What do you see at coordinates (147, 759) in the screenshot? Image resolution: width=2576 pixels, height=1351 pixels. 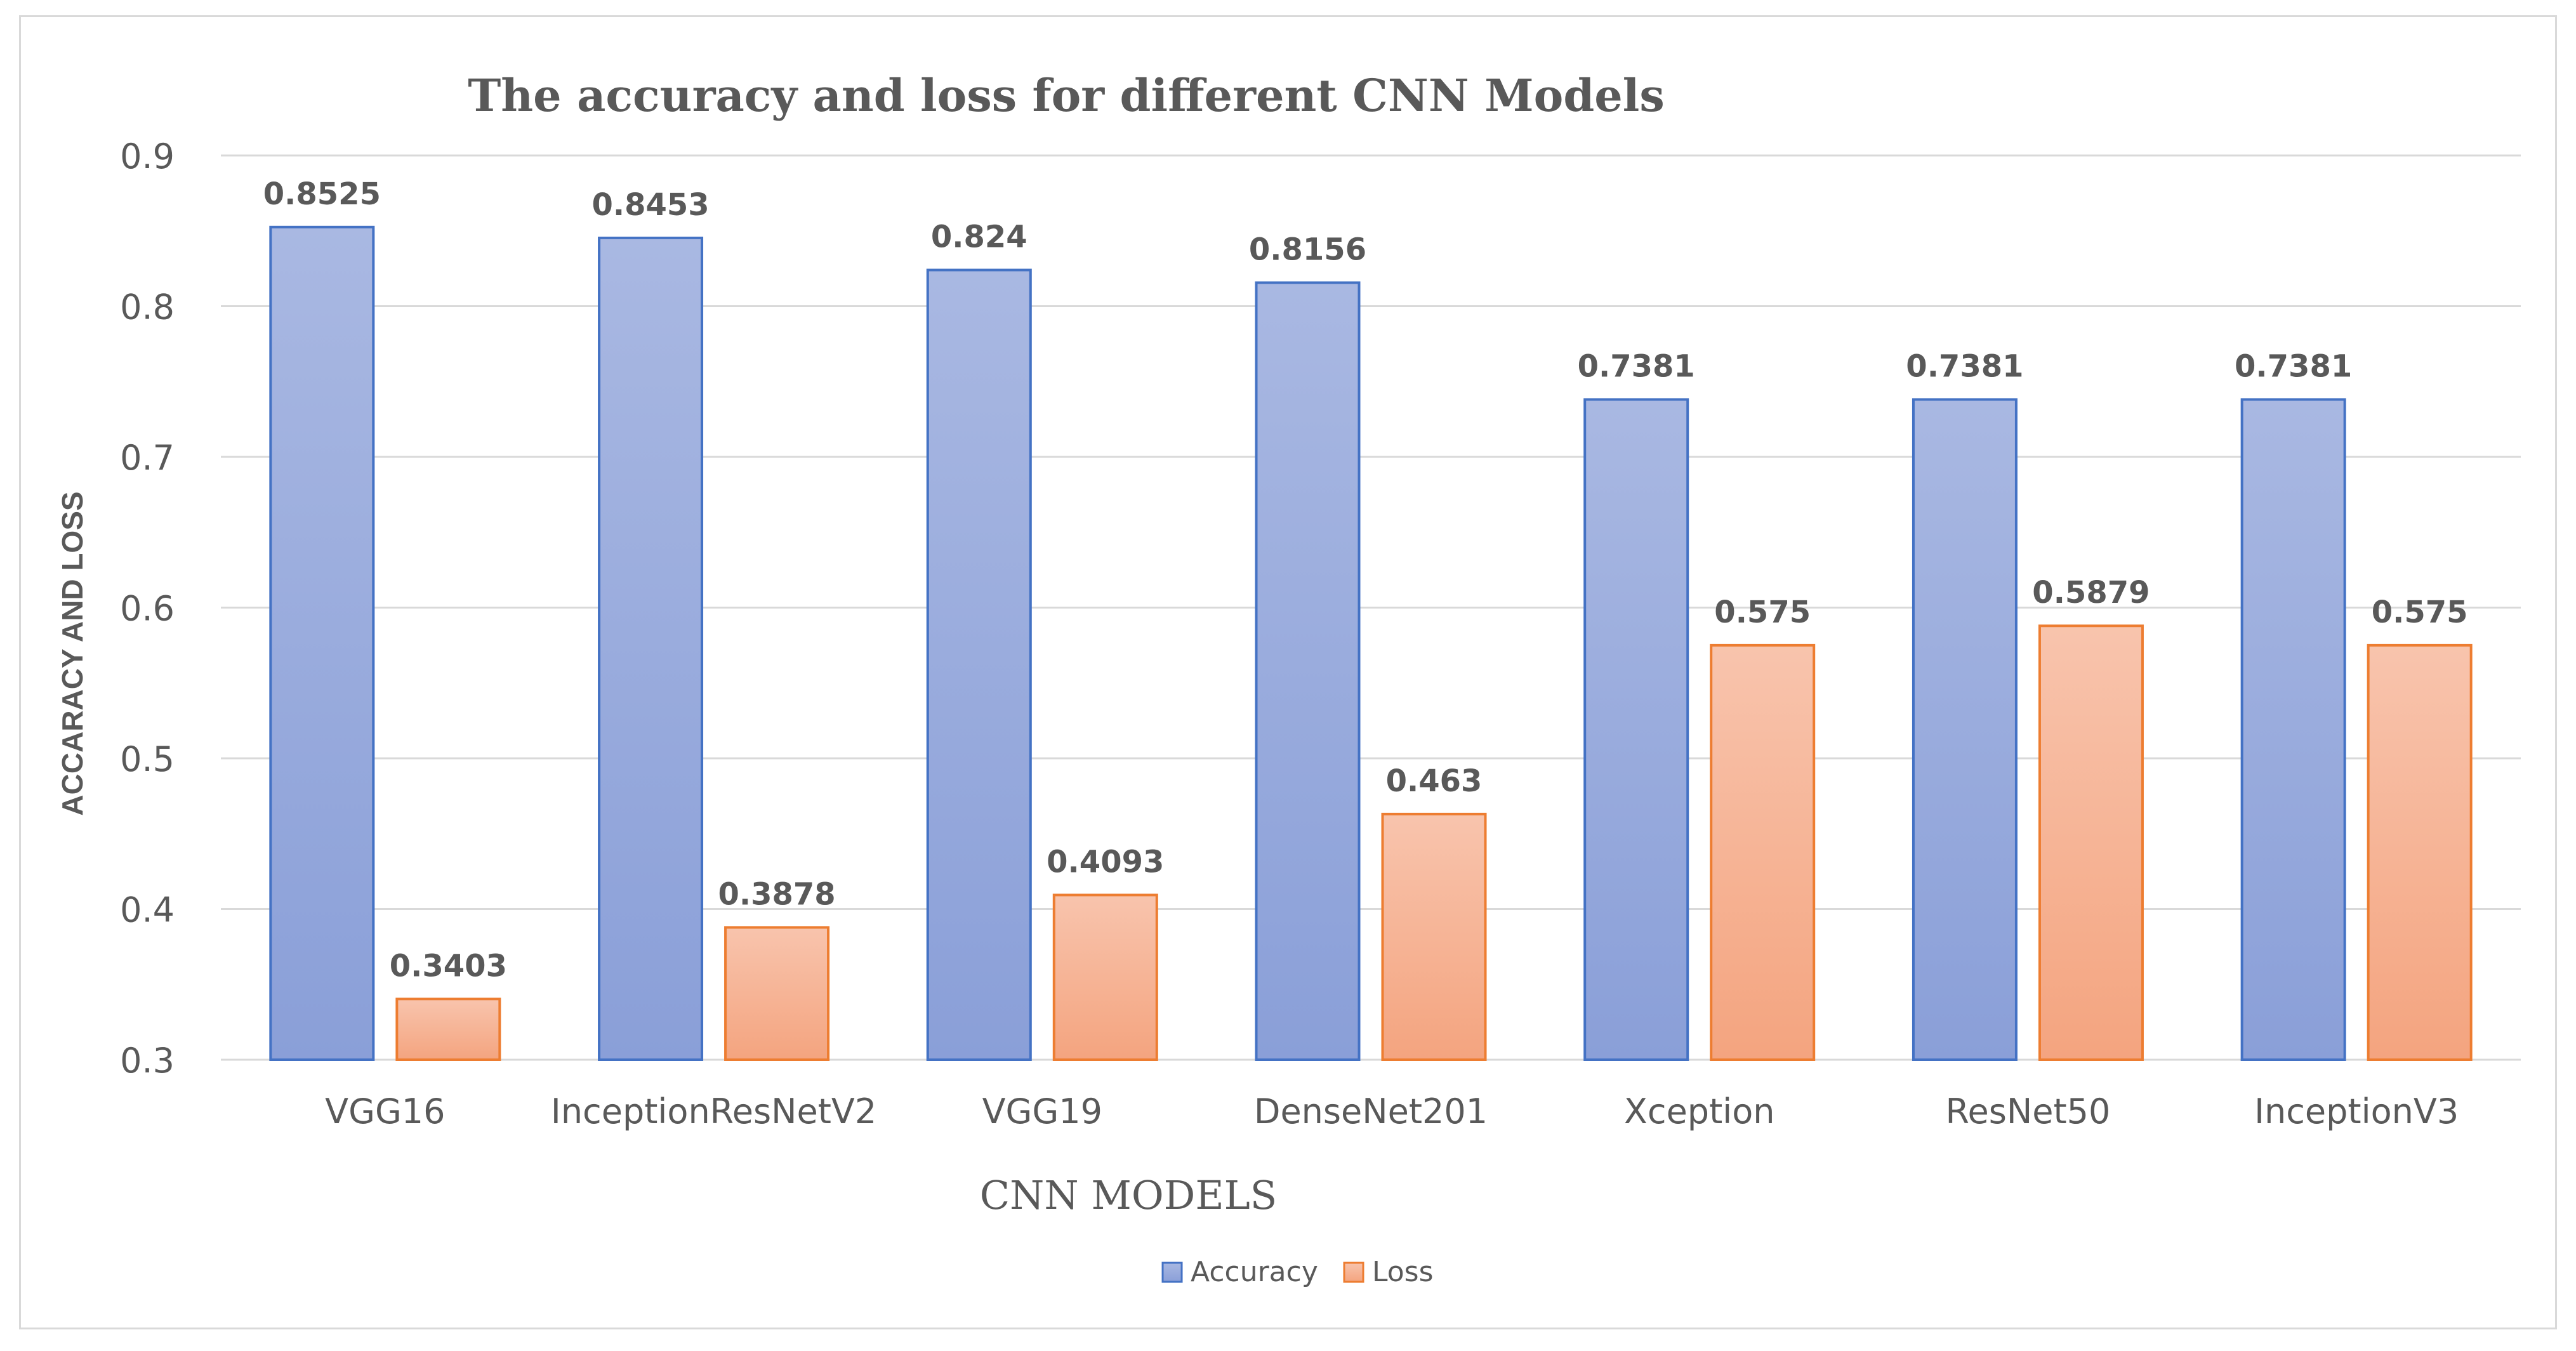 I see `y-tick-label: 0.5` at bounding box center [147, 759].